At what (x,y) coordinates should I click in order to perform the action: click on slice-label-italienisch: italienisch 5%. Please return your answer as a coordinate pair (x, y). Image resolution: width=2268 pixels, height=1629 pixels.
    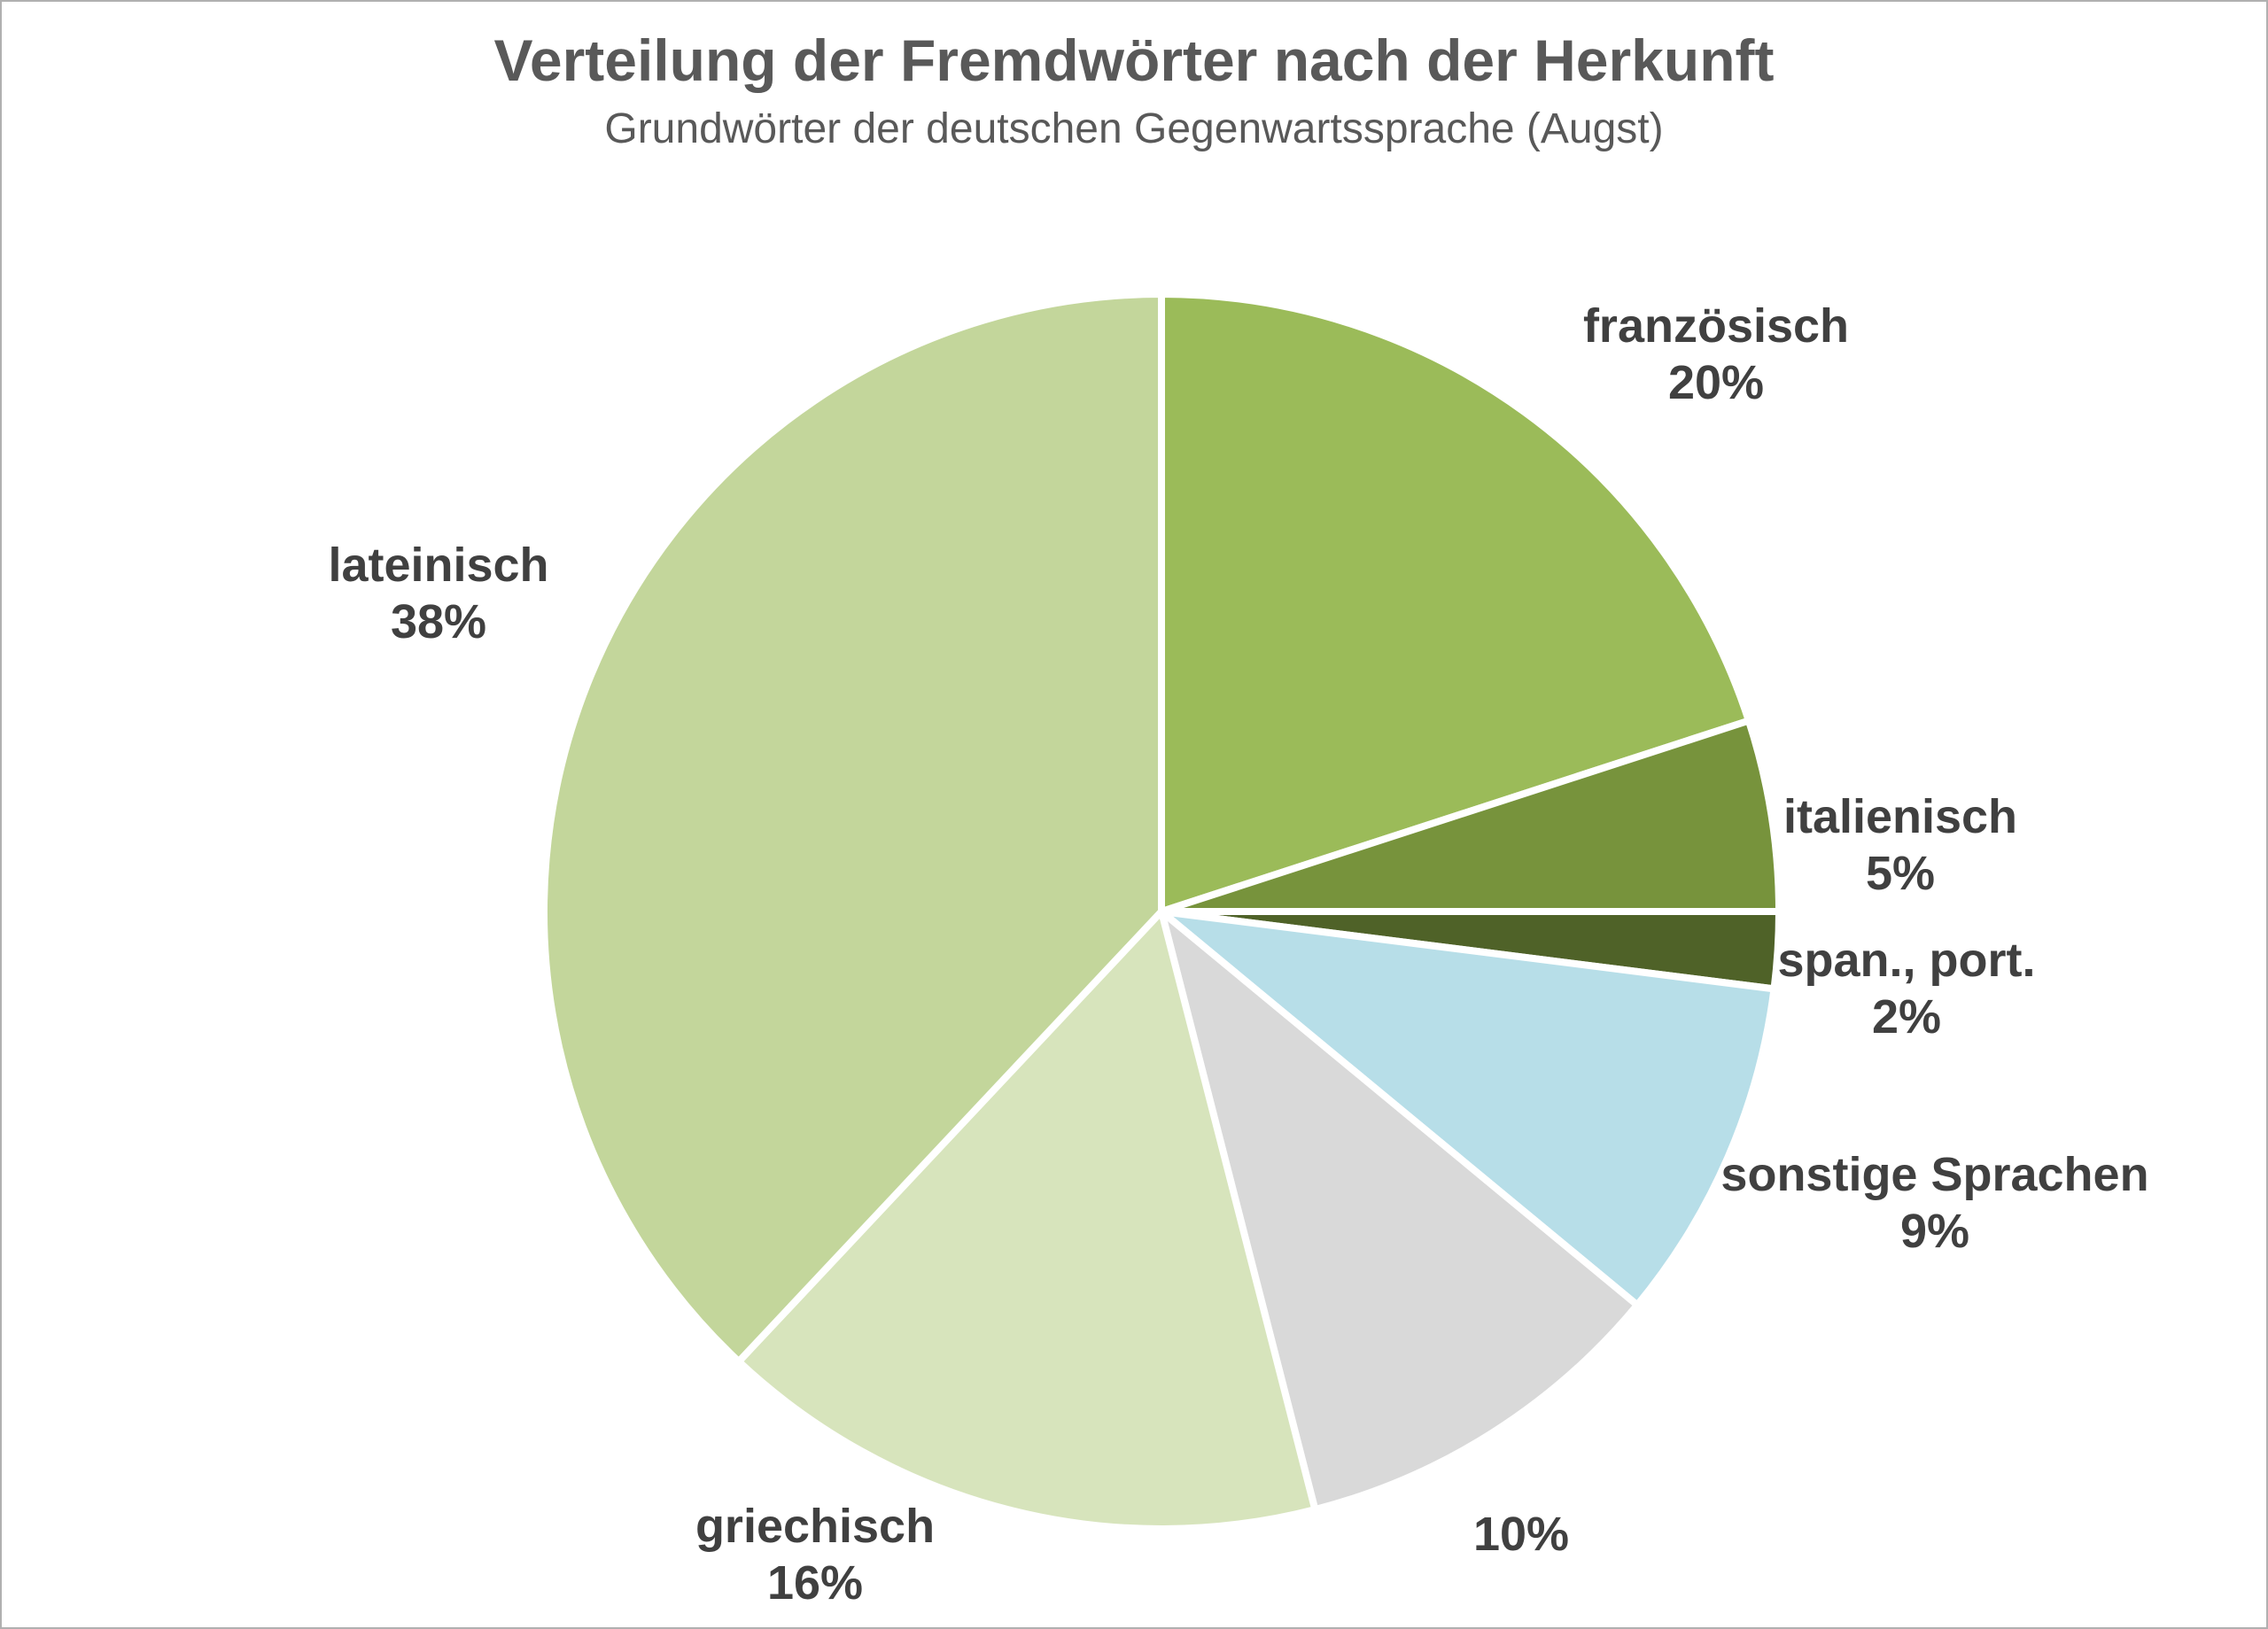
    Looking at the image, I should click on (1900, 845).